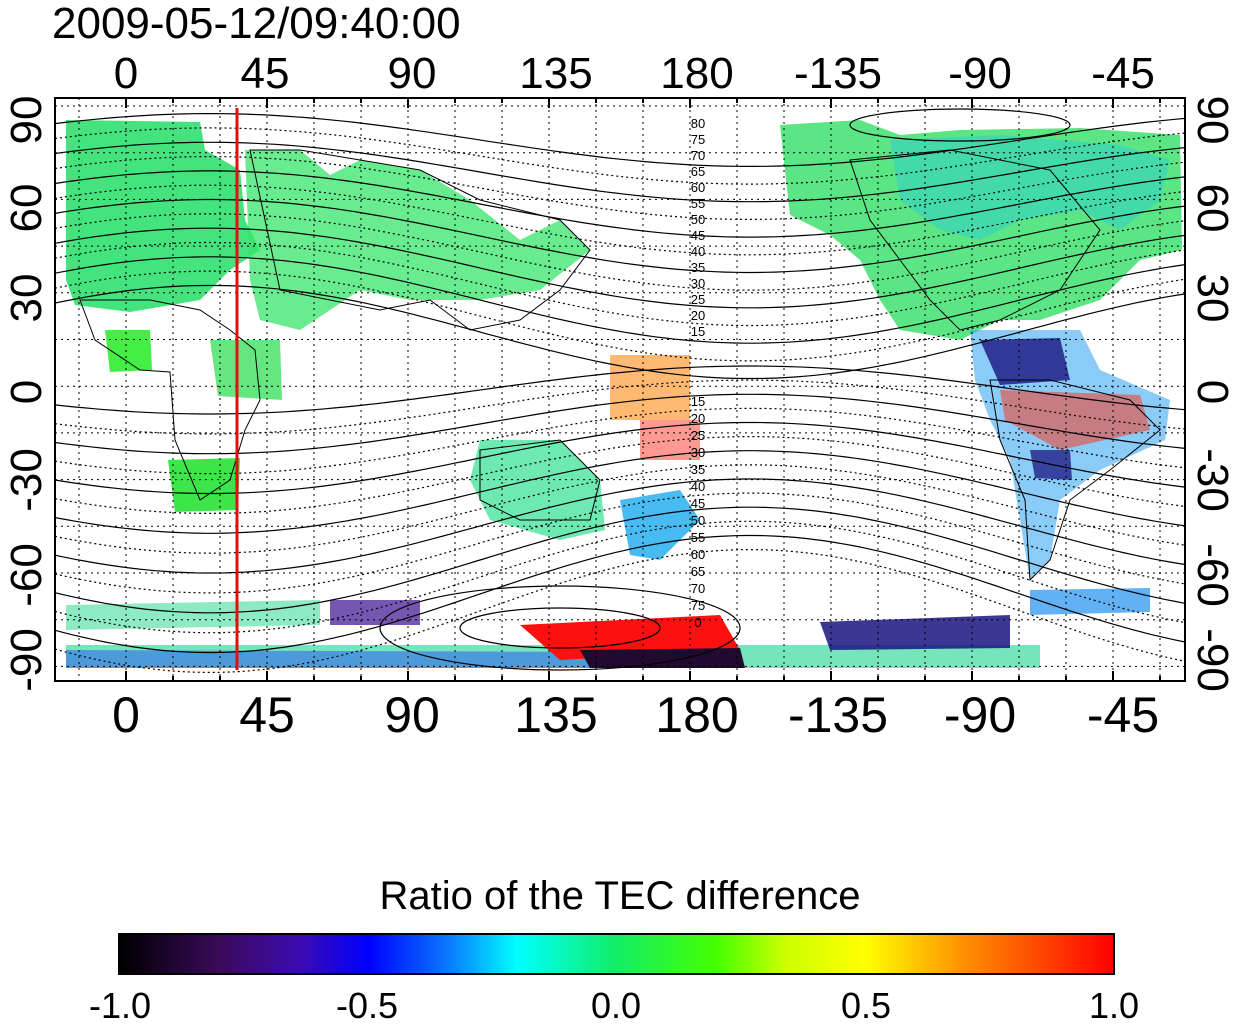  I want to click on colorbar, so click(616, 954).